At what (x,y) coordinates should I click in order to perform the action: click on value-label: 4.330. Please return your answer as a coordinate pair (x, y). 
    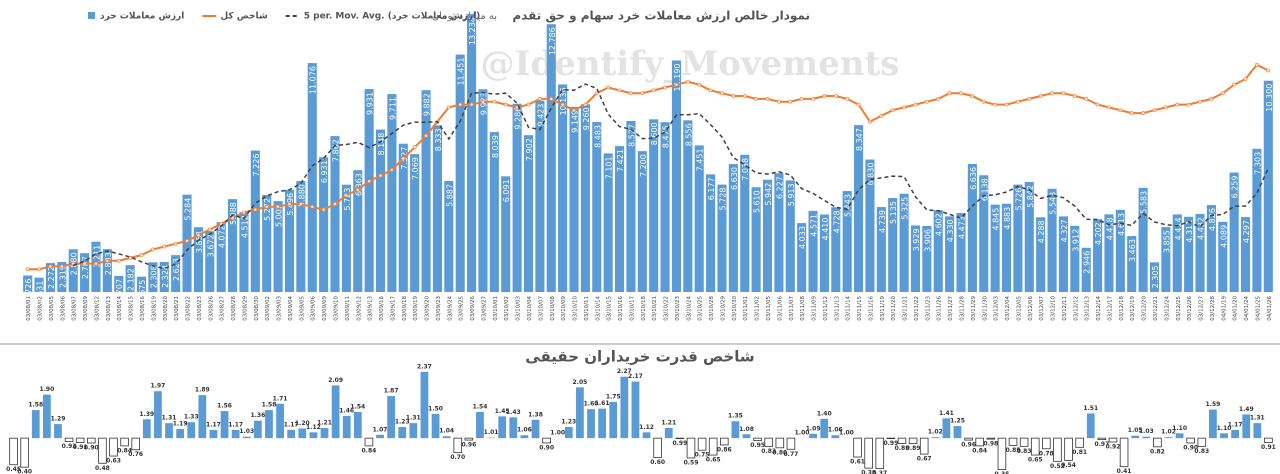
    Looking at the image, I should click on (950, 230).